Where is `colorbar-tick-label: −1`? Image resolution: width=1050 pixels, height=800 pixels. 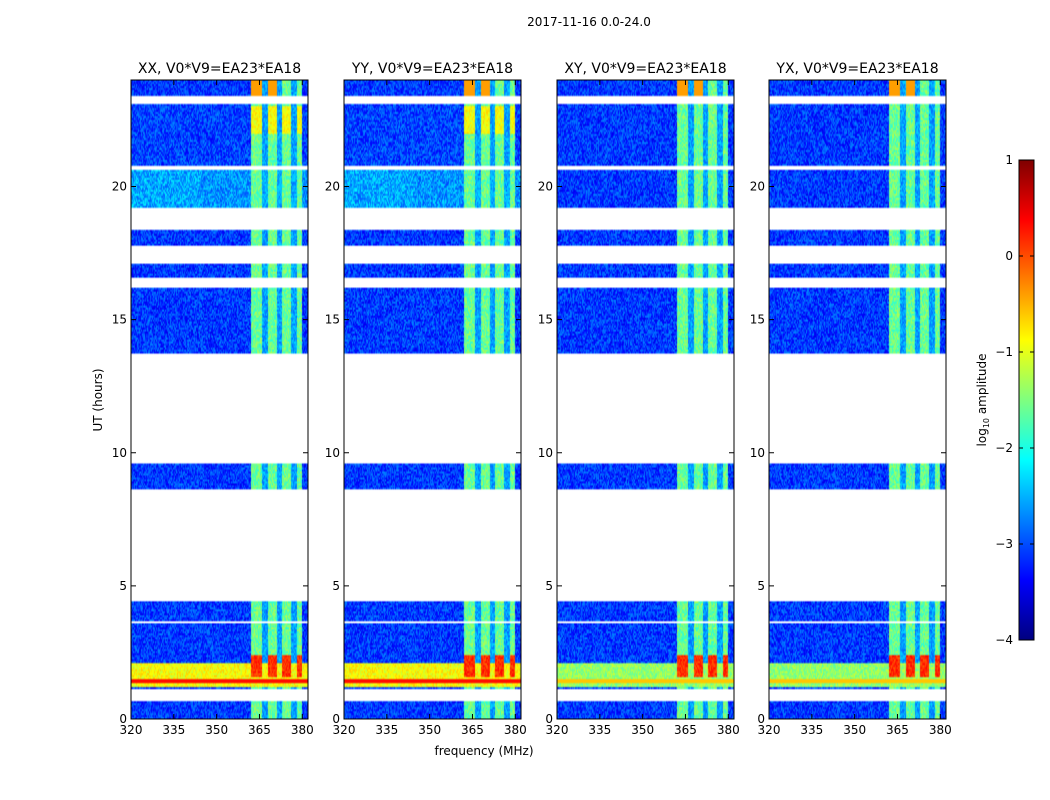 colorbar-tick-label: −1 is located at coordinates (1004, 352).